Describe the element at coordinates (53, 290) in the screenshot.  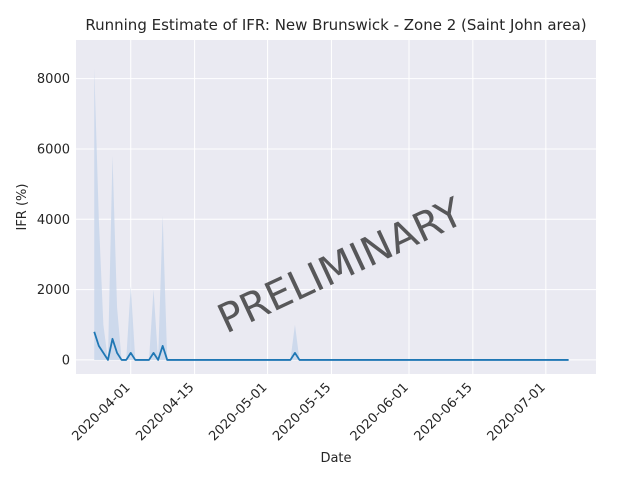
I see `y-tick-label: 2000` at that location.